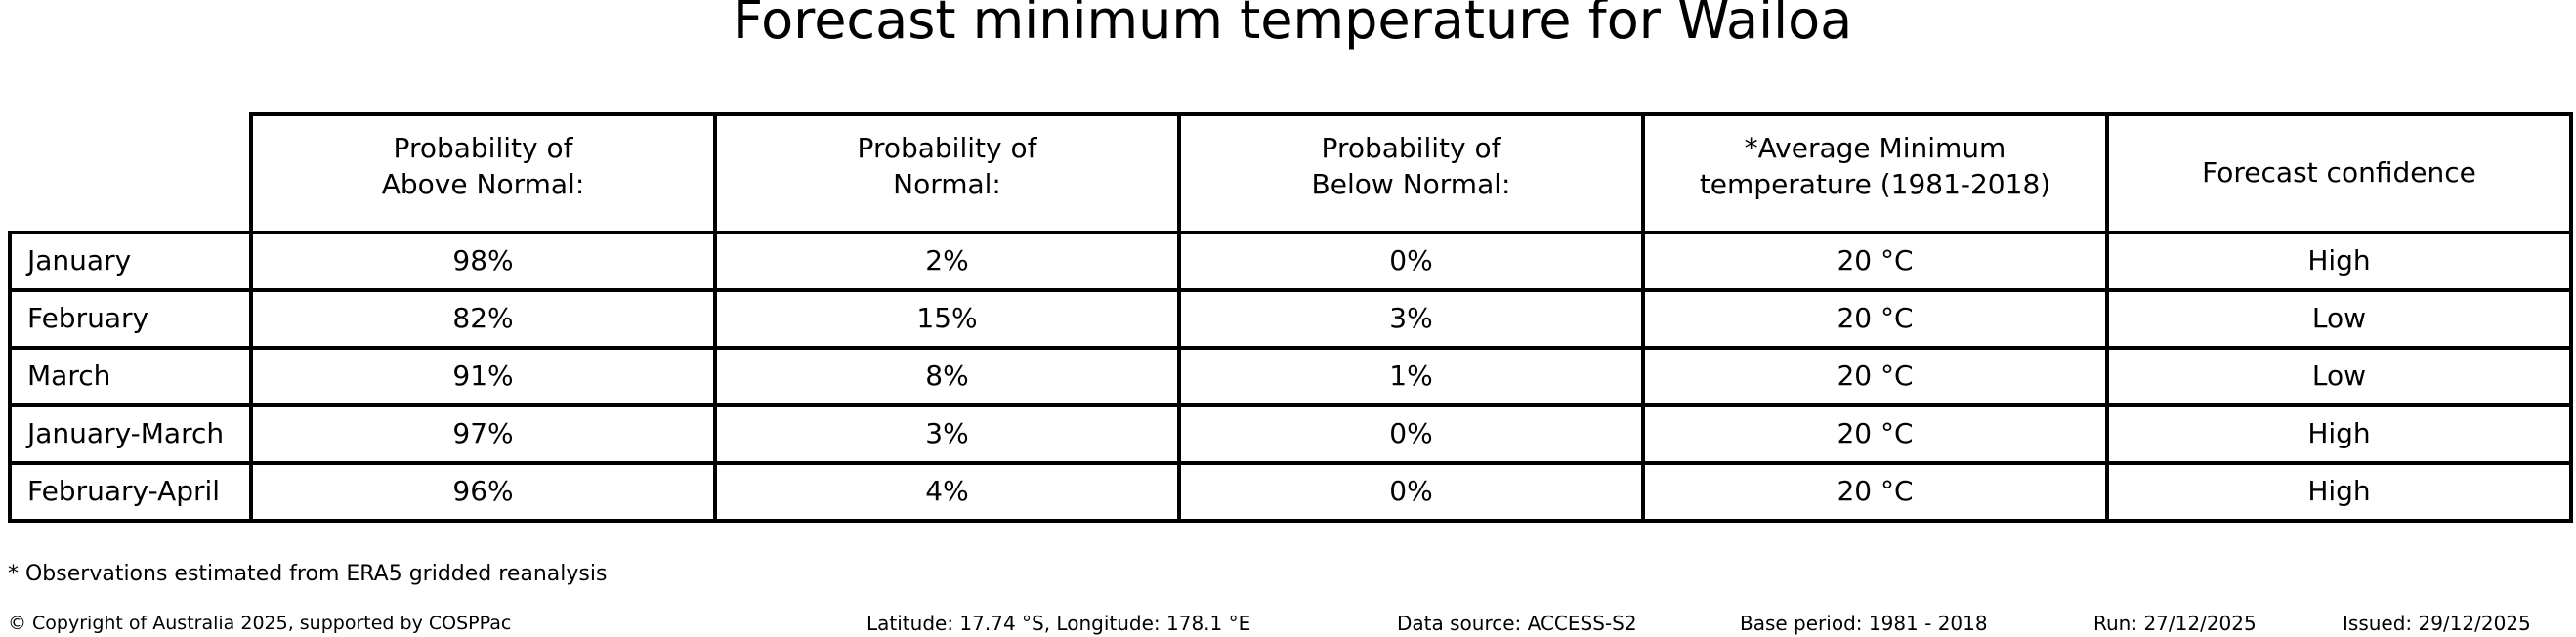 The width and height of the screenshot is (2576, 637). Describe the element at coordinates (1058, 624) in the screenshot. I see `footer-location: Latitude: 17.74 °S, Longitude: 178.1 °E` at that location.